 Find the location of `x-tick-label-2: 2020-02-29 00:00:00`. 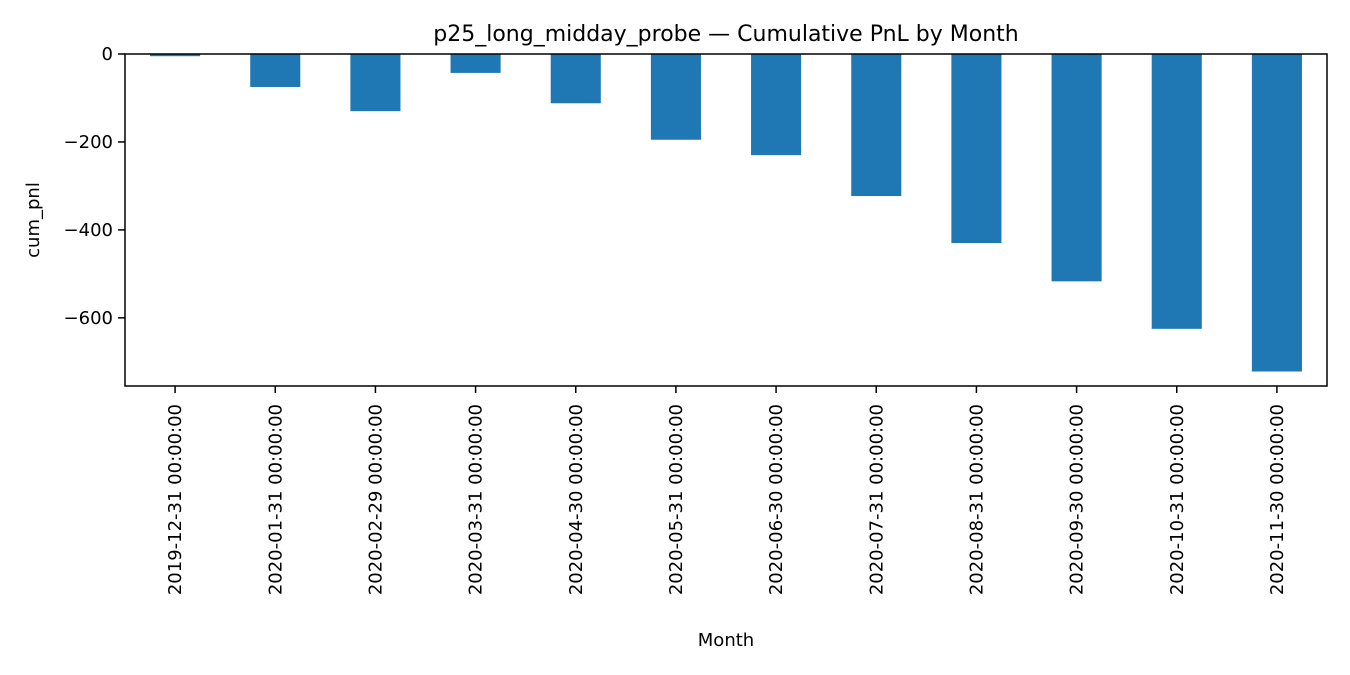

x-tick-label-2: 2020-02-29 00:00:00 is located at coordinates (375, 499).